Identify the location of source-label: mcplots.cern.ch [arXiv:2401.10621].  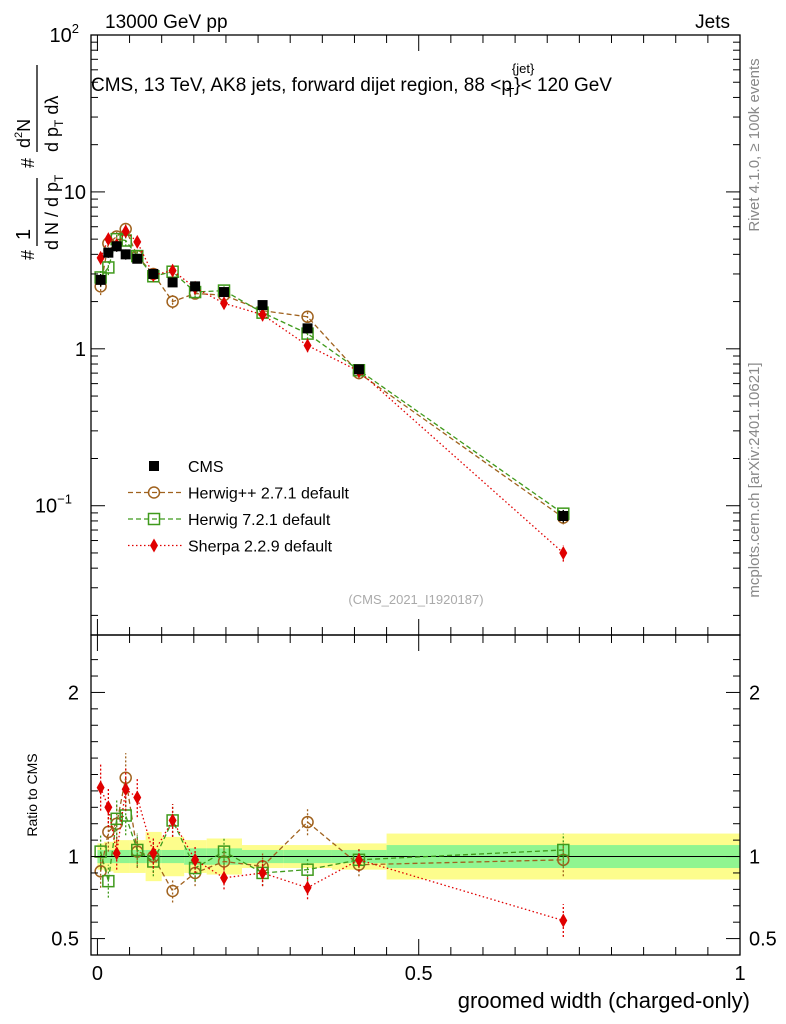
(754, 479).